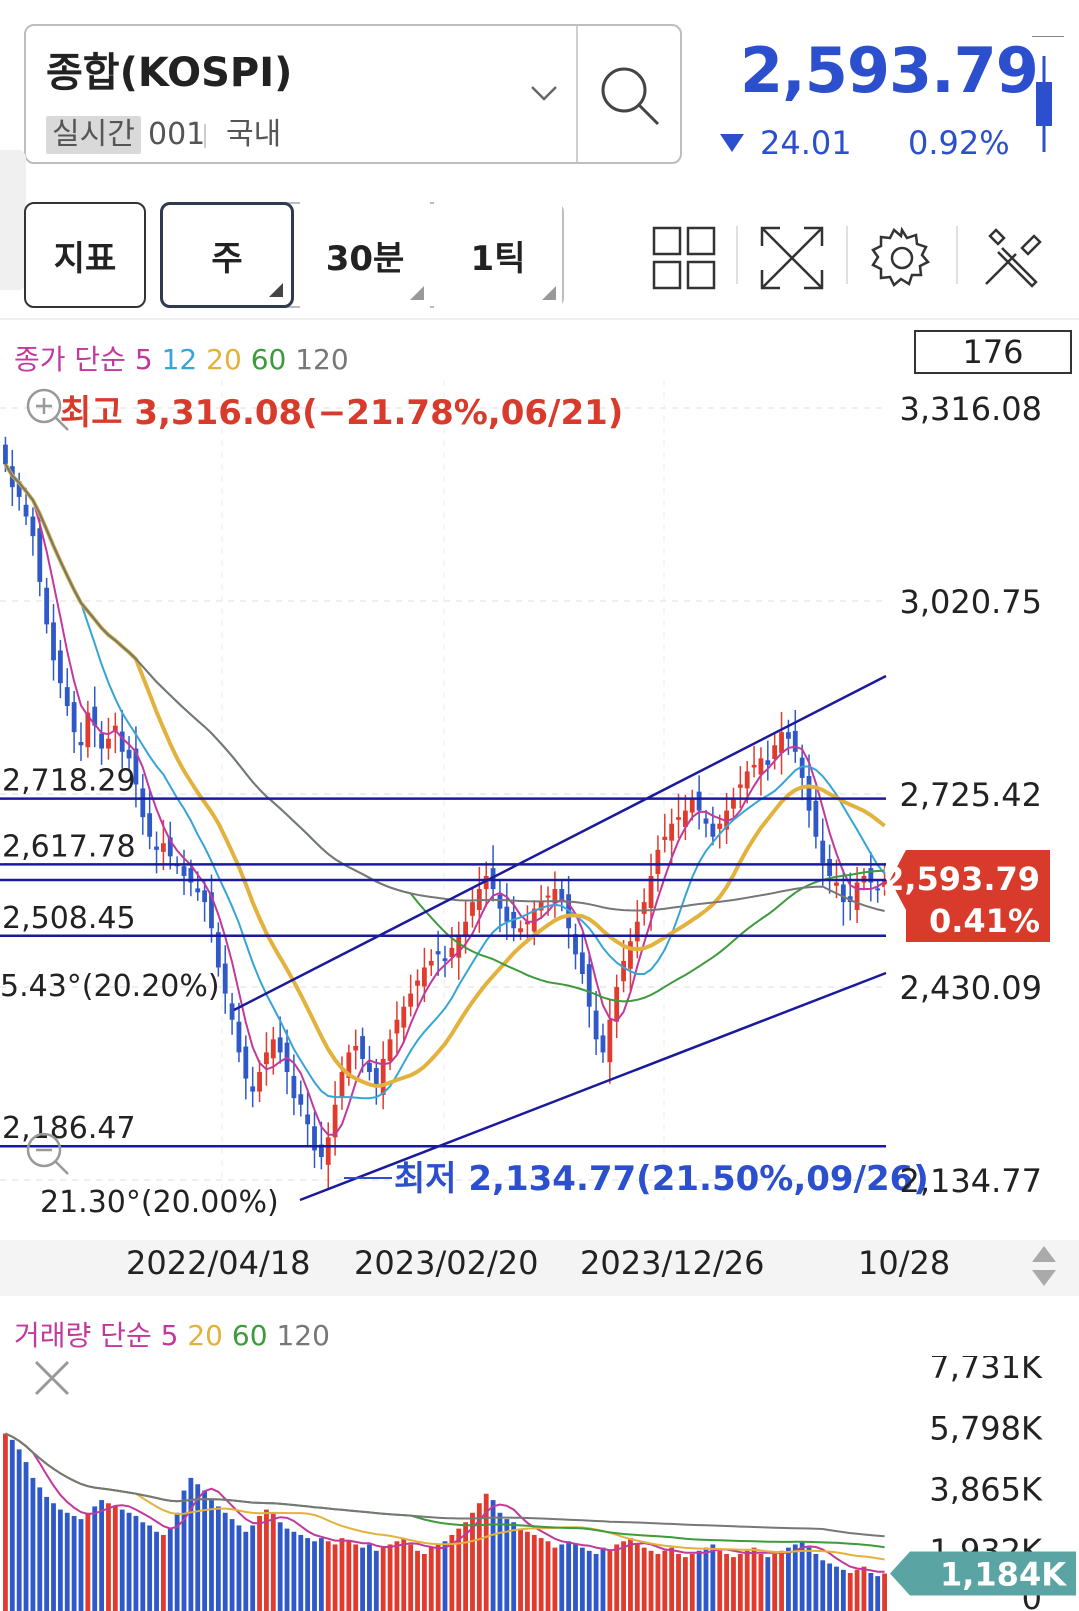  What do you see at coordinates (539, 1268) in the screenshot?
I see `x-axis` at bounding box center [539, 1268].